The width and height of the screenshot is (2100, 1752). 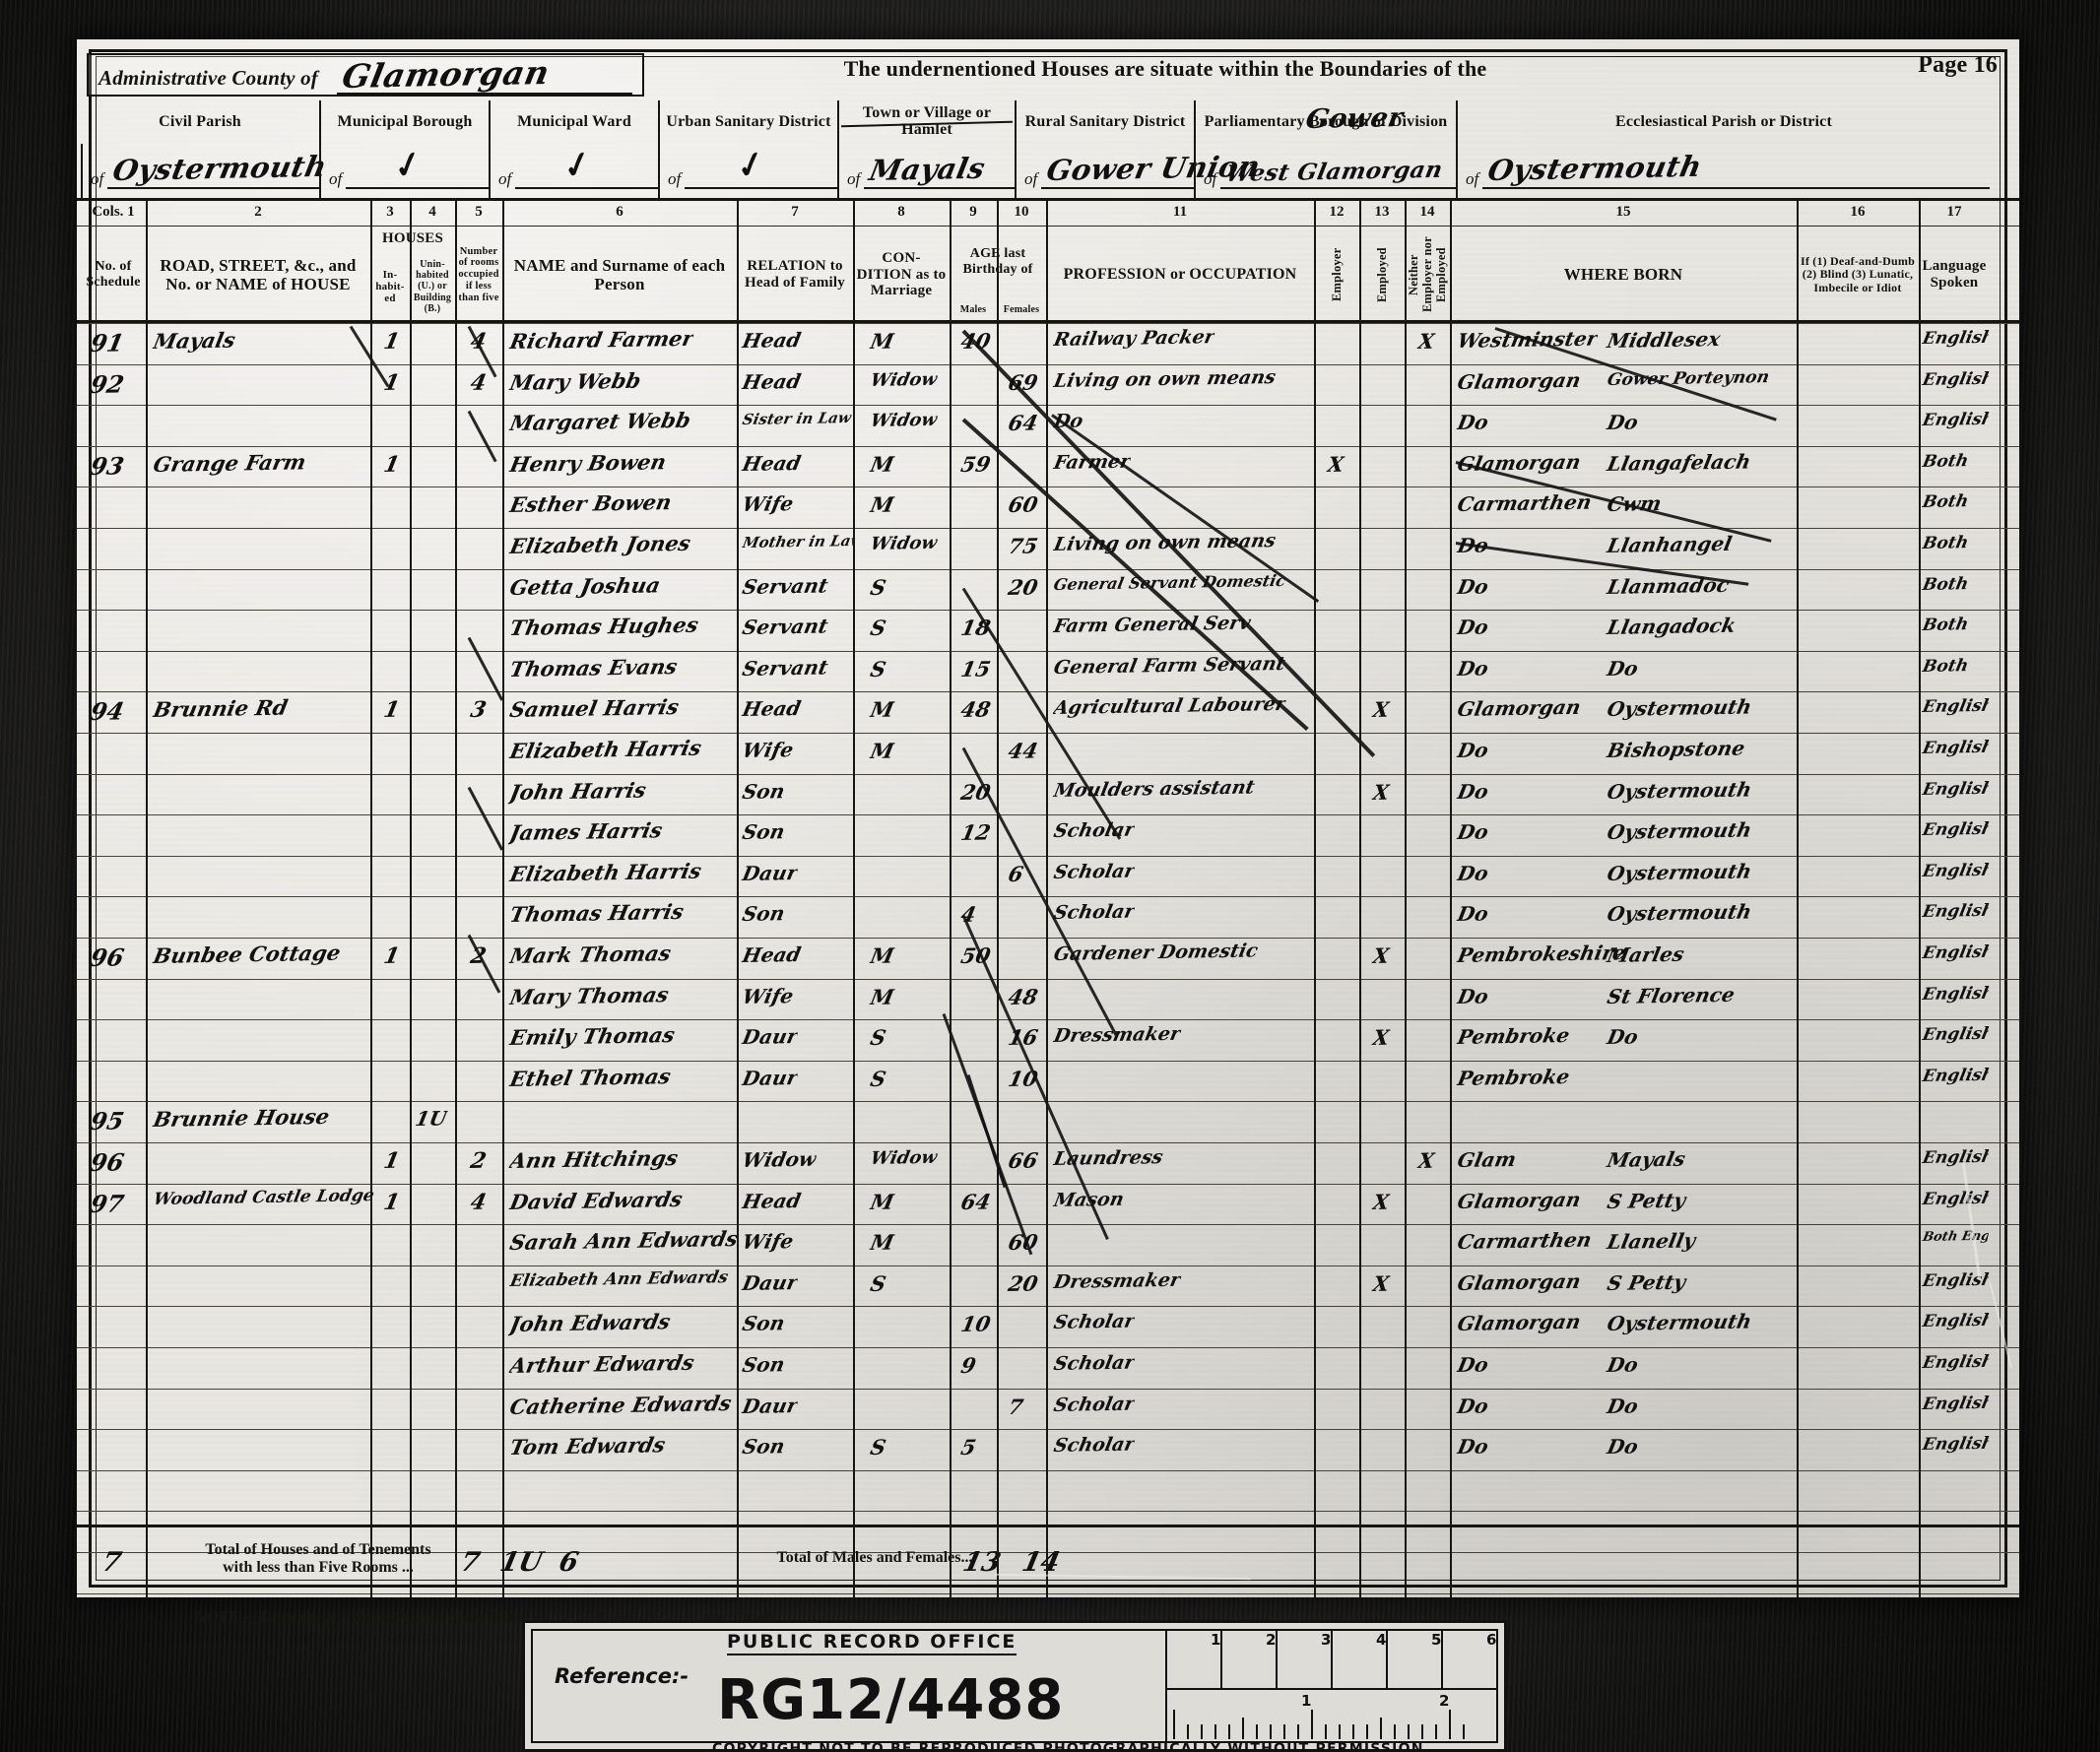 What do you see at coordinates (258, 212) in the screenshot?
I see `column-number-2: 2` at bounding box center [258, 212].